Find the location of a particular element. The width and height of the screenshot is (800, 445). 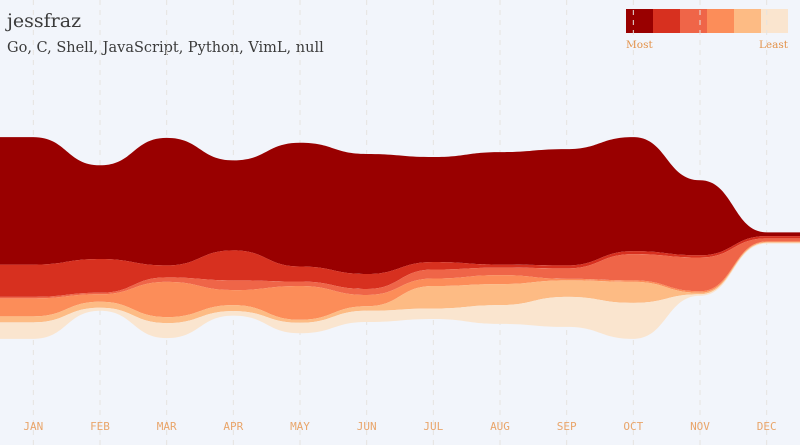

legend-swatches is located at coordinates (707, 21).